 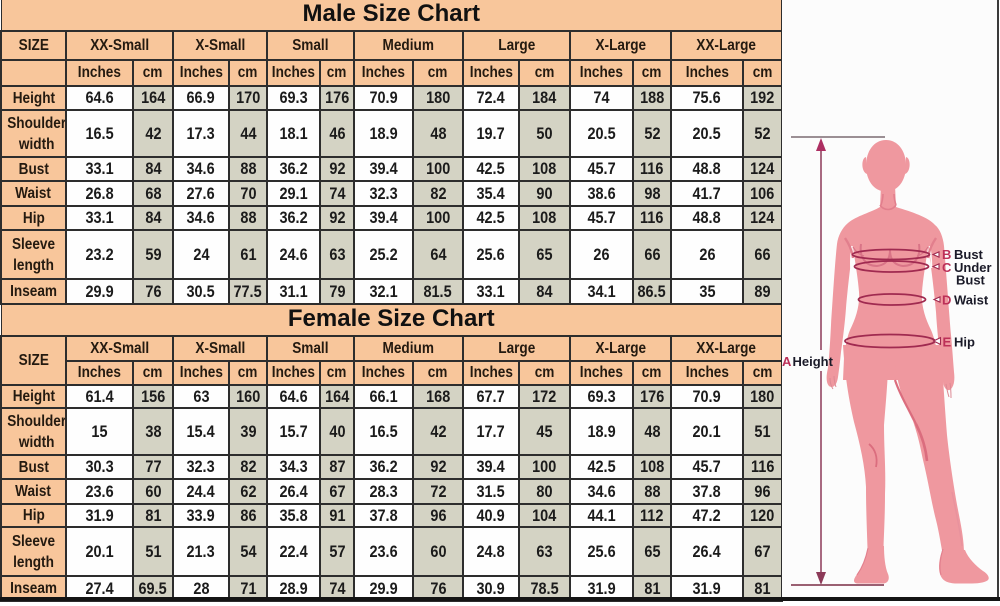 I want to click on svg-text: A, so click(x=787, y=361).